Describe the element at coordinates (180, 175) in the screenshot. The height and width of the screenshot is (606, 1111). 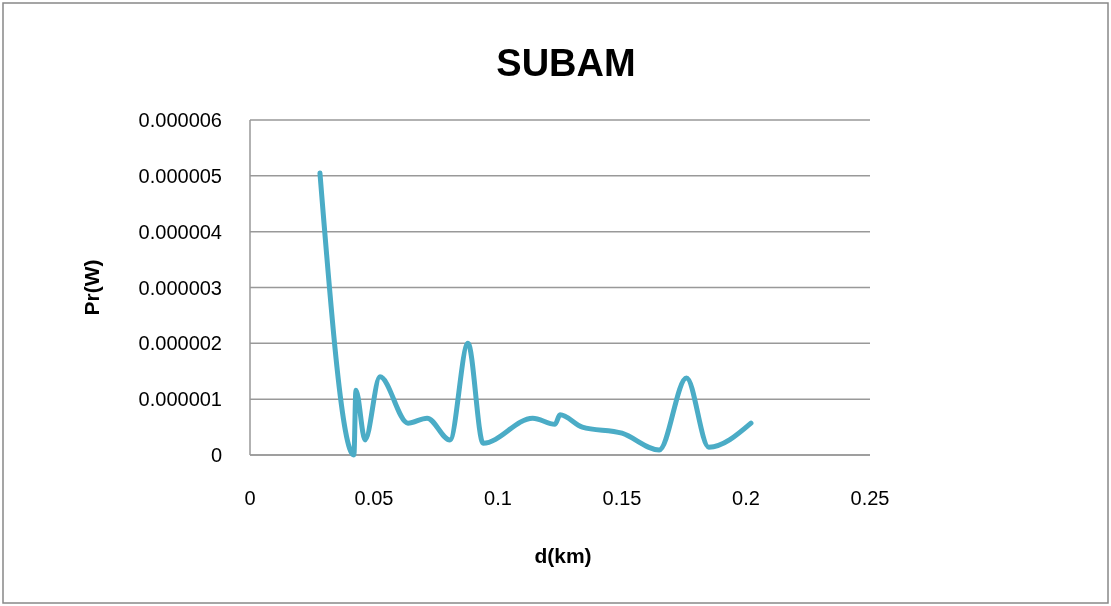
I see `y-tick-label: 0.000005` at that location.